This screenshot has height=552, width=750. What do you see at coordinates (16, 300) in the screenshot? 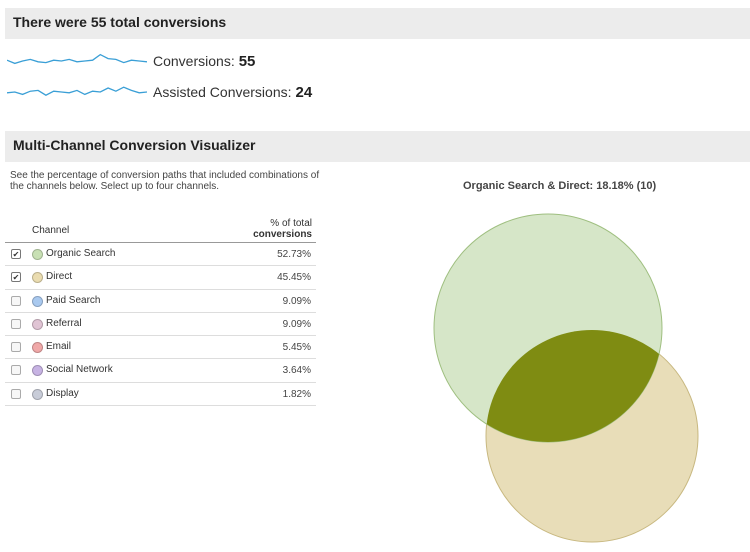
I see `channel-checkbox-paid-search` at bounding box center [16, 300].